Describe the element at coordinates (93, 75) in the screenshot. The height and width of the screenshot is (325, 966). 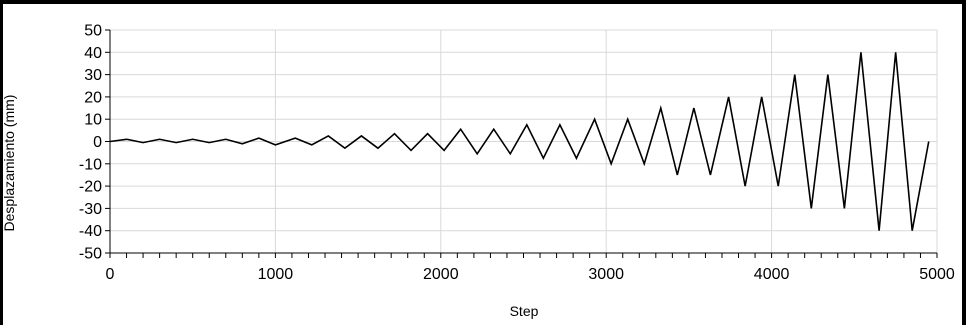
I see `y-tick-label: 30` at that location.